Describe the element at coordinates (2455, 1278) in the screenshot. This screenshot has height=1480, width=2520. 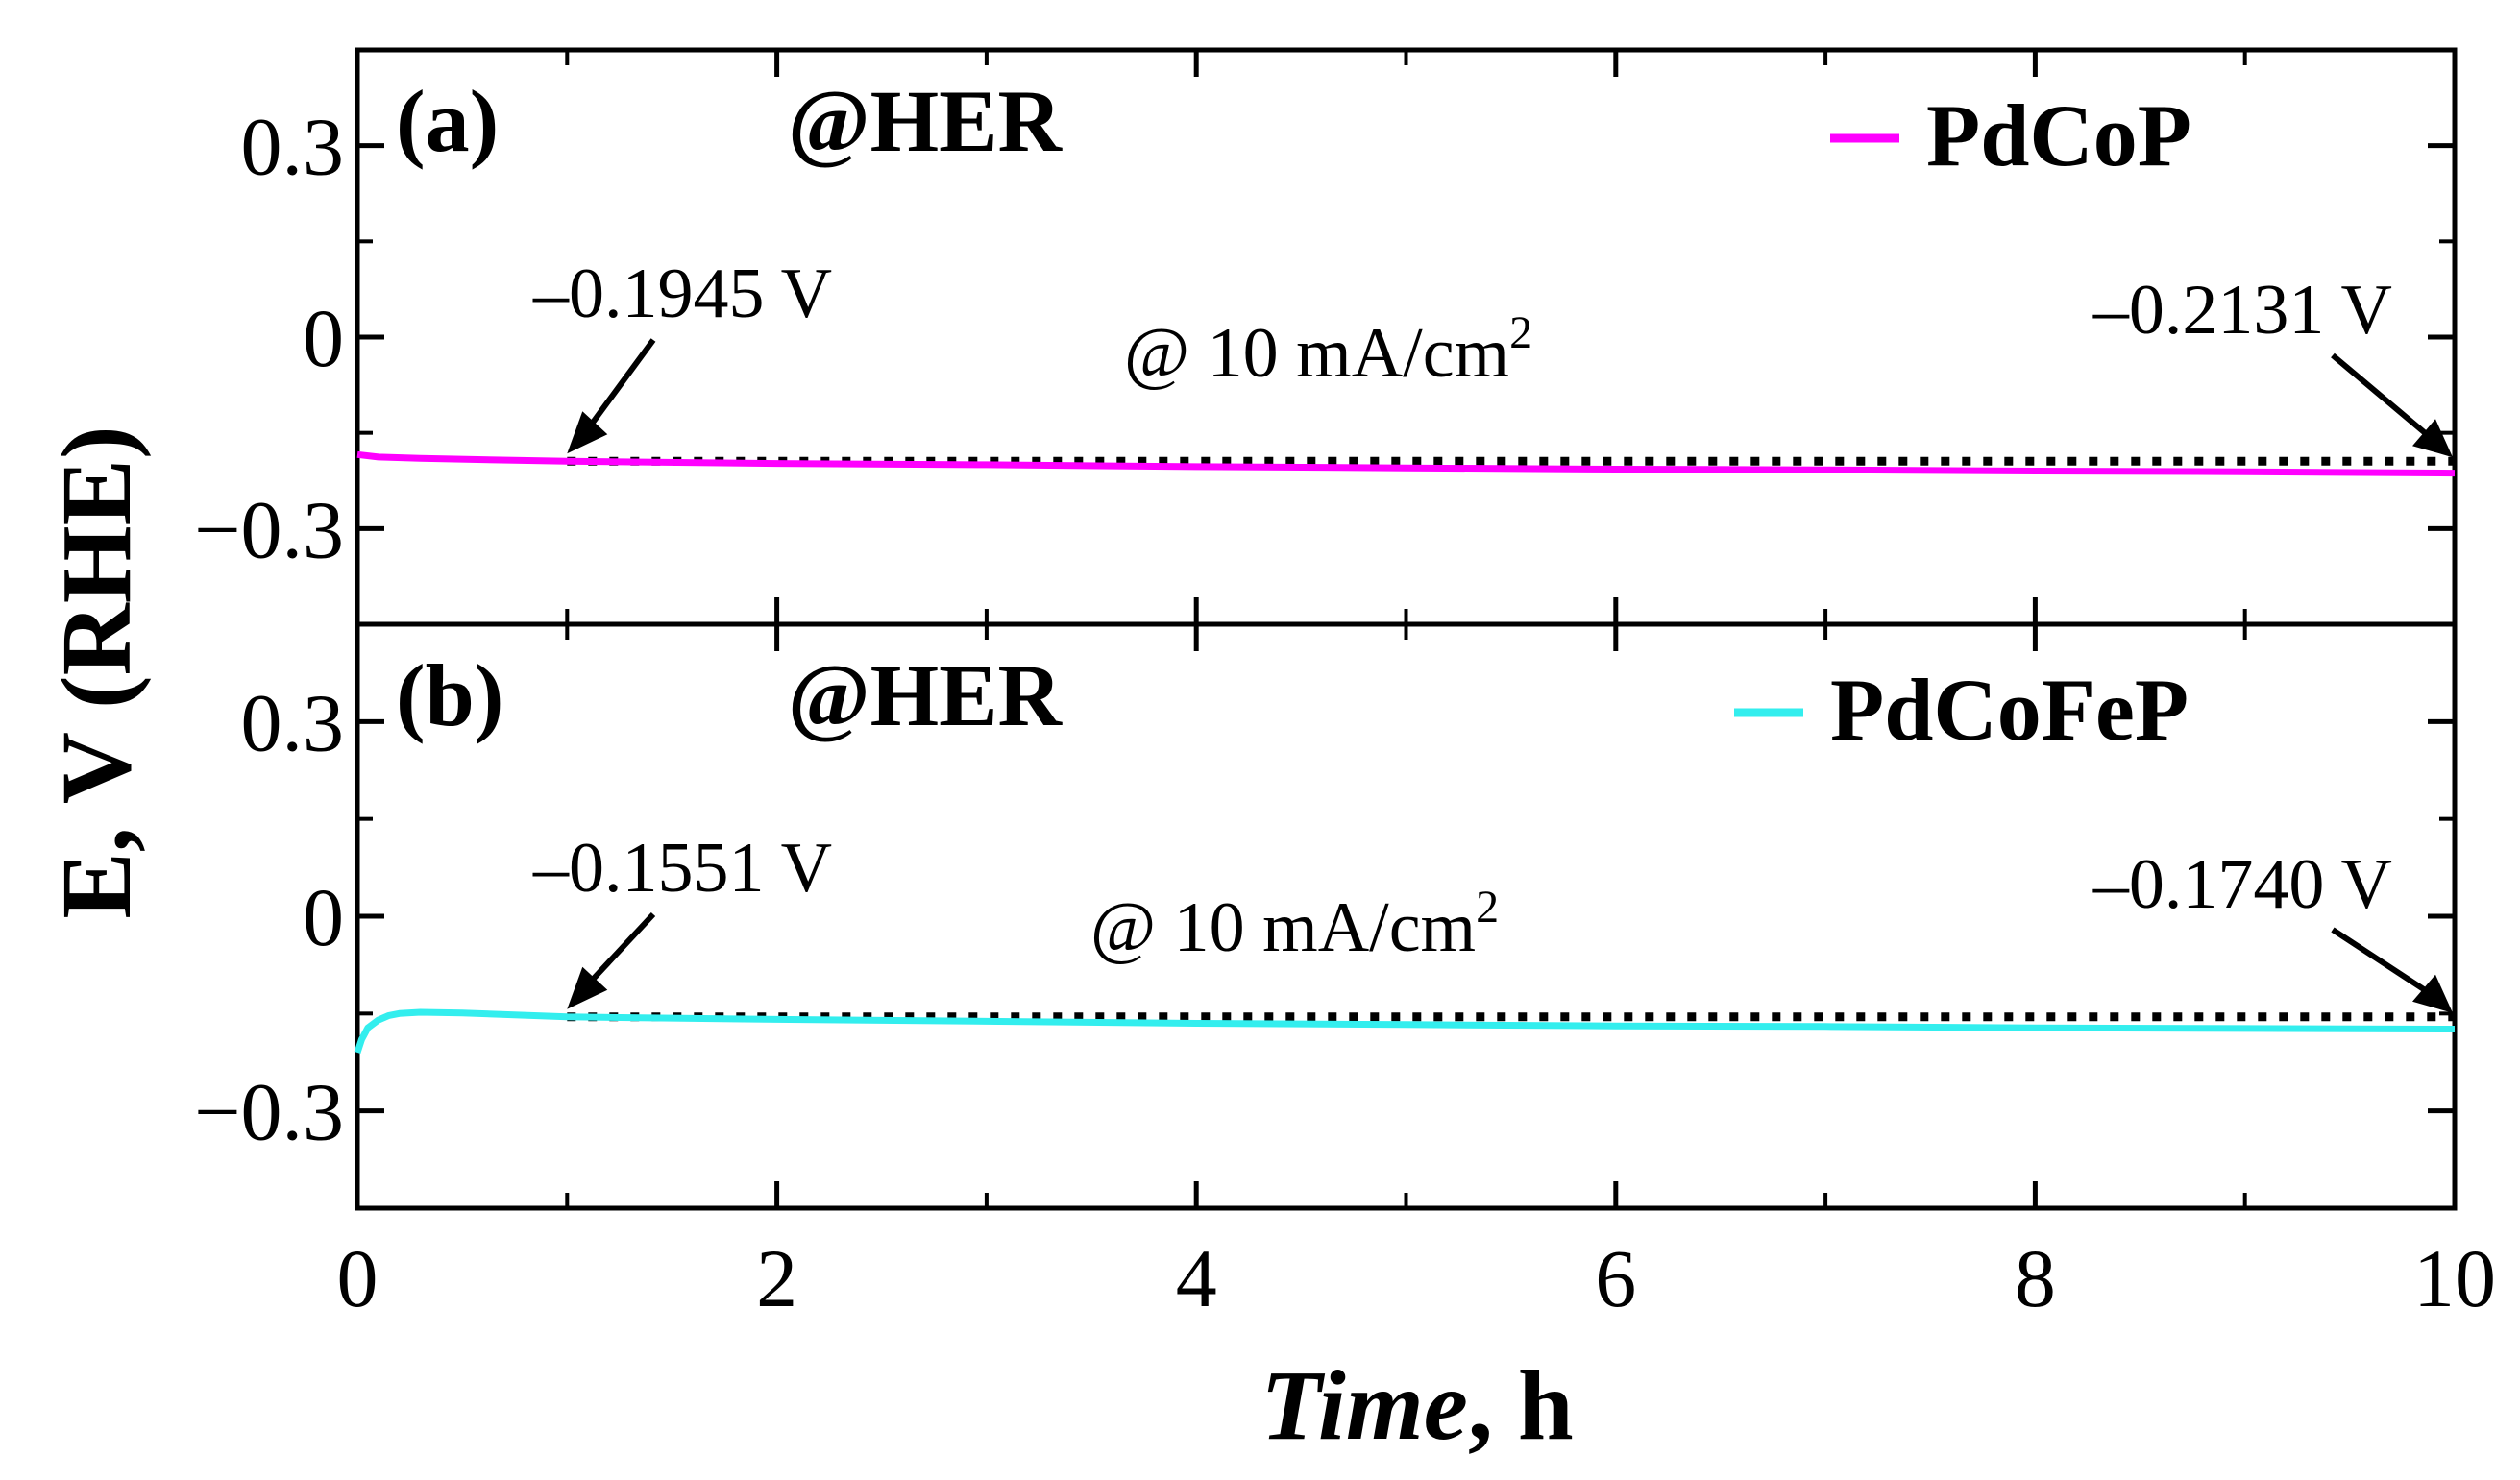
I see `x-tick-label: 10` at that location.